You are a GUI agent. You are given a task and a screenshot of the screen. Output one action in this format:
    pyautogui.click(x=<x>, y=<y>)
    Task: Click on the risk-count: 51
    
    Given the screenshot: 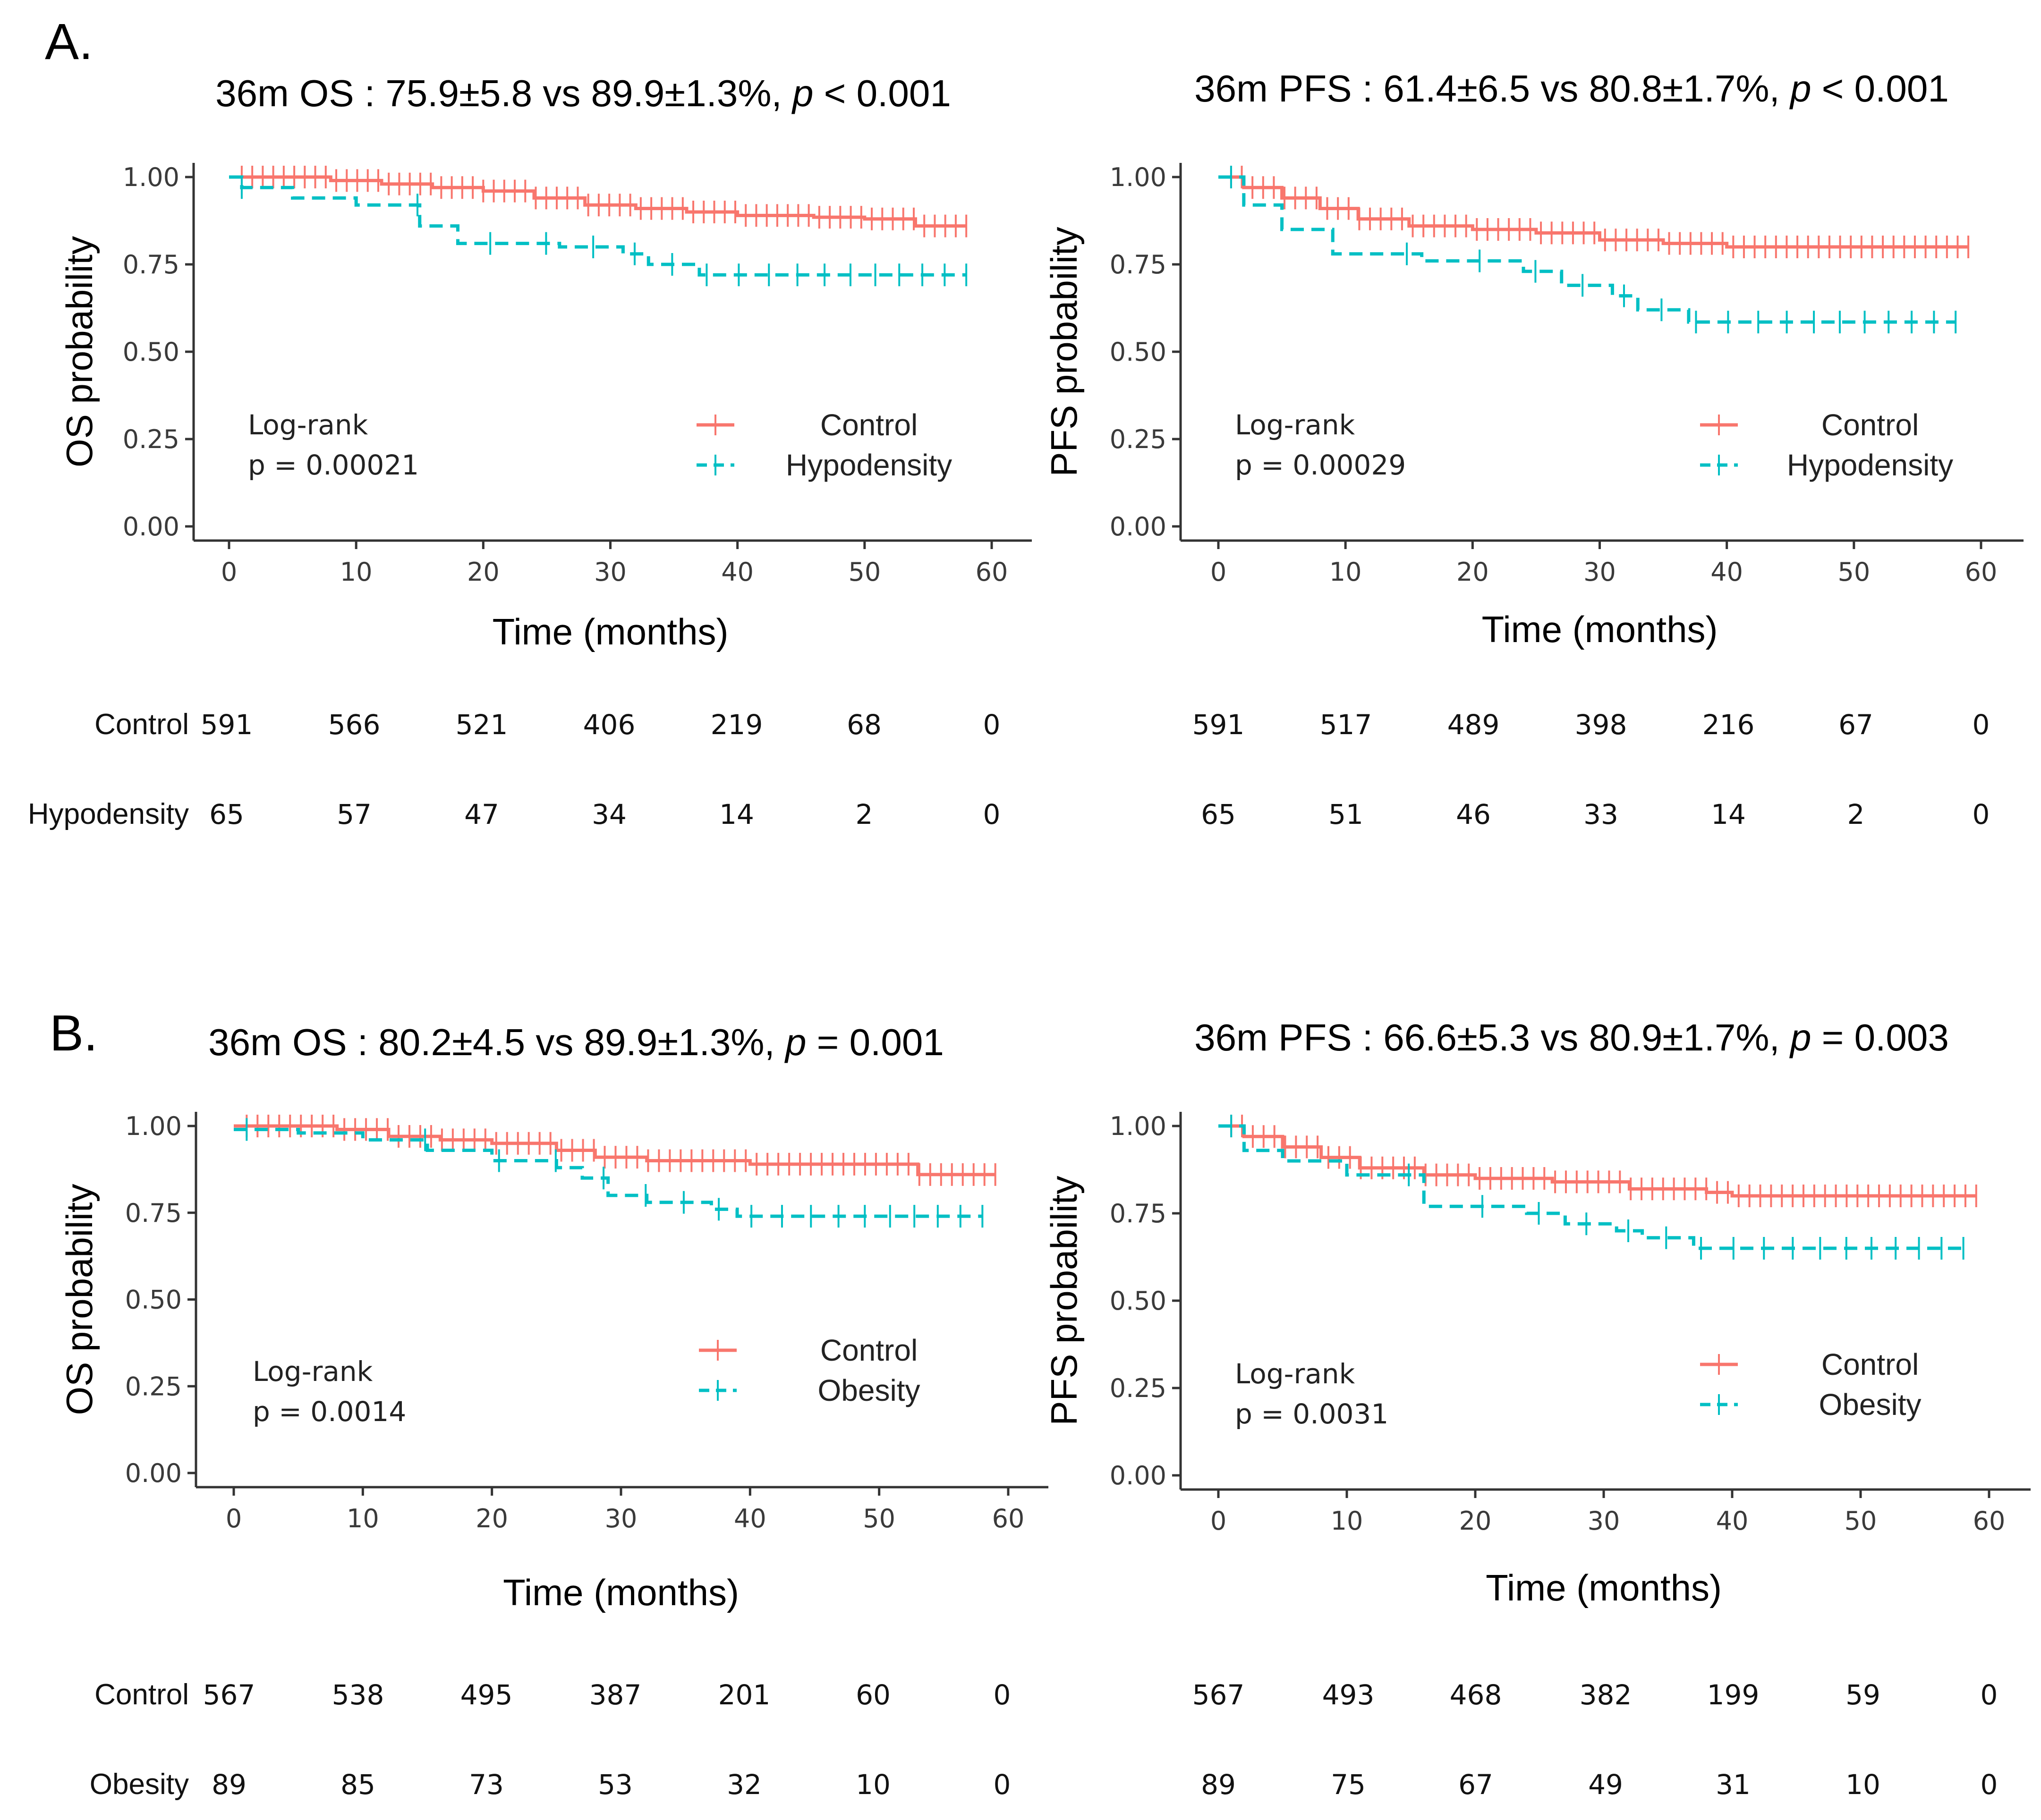 What is the action you would take?
    pyautogui.click(x=1345, y=814)
    